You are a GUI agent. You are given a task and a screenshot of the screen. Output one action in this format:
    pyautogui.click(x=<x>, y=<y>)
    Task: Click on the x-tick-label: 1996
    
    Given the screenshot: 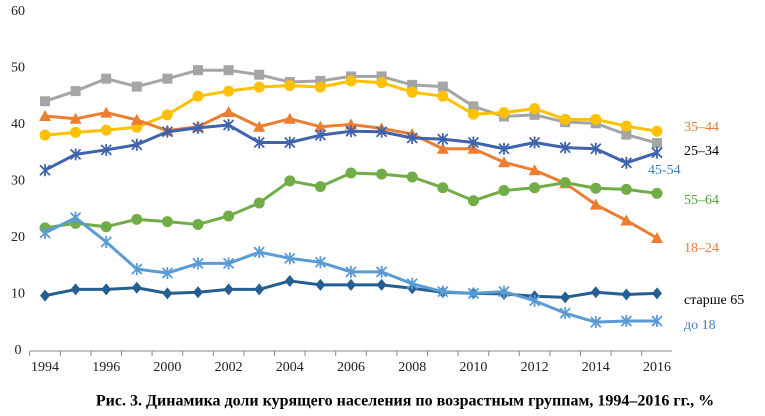 What is the action you would take?
    pyautogui.click(x=106, y=367)
    